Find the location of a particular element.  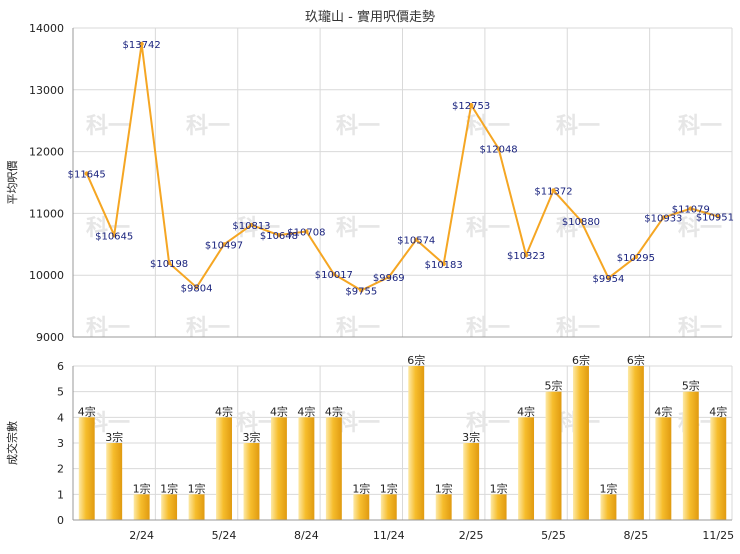

price-data-label: $10198 is located at coordinates (169, 264).